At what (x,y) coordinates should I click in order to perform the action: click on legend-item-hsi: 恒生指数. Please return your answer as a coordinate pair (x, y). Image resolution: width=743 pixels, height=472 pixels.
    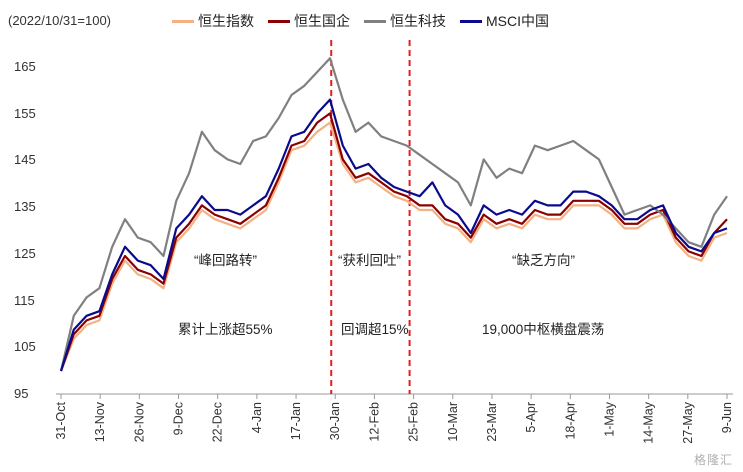
    Looking at the image, I should click on (213, 21).